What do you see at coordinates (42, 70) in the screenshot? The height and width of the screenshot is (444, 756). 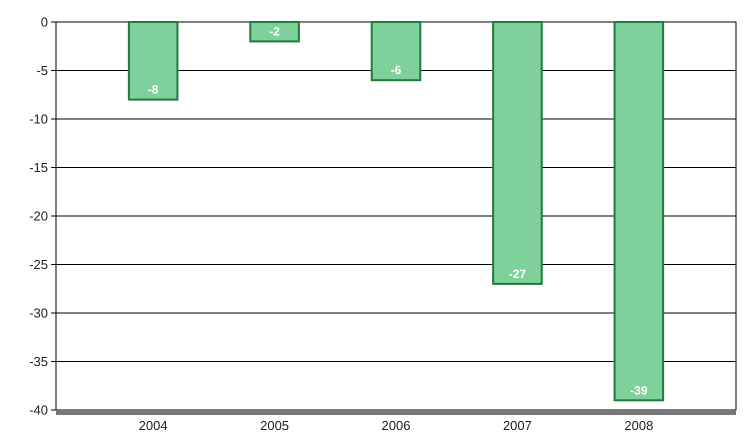 I see `y-tick-label: -5` at bounding box center [42, 70].